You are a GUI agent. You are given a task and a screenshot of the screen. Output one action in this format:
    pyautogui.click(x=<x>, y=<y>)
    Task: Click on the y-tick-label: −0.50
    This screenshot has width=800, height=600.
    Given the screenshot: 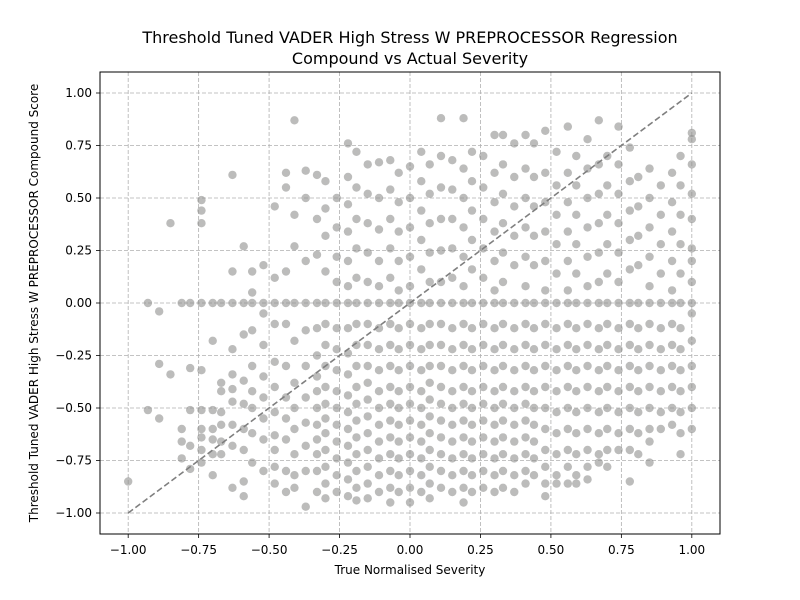 What is the action you would take?
    pyautogui.click(x=73, y=408)
    